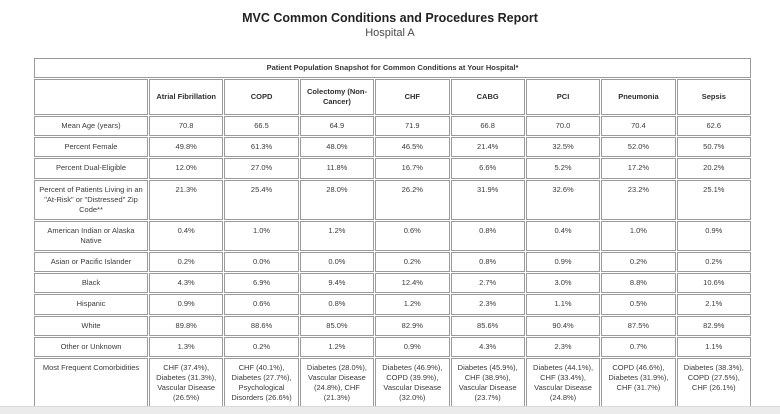 The width and height of the screenshot is (780, 414). What do you see at coordinates (186, 147) in the screenshot?
I see `cell-value: 49.8%` at bounding box center [186, 147].